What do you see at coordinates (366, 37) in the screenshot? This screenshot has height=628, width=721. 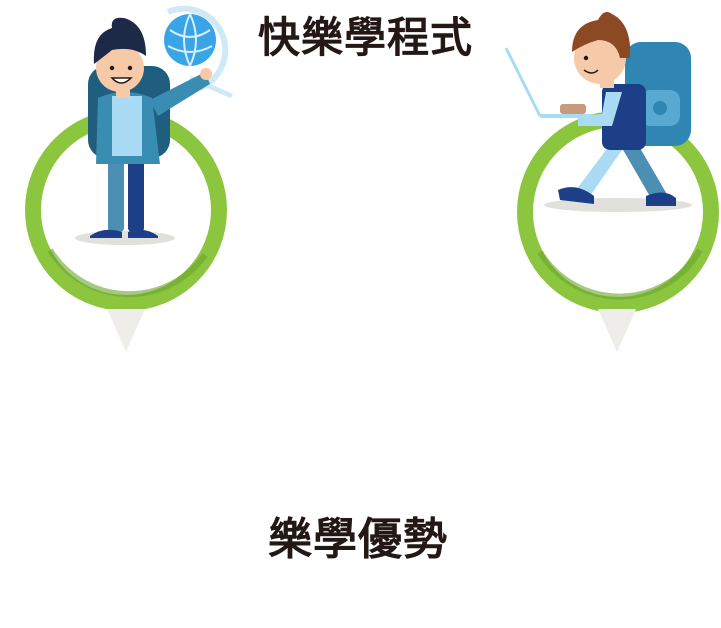 I see `section-title-happy-coding: 快樂學程式` at bounding box center [366, 37].